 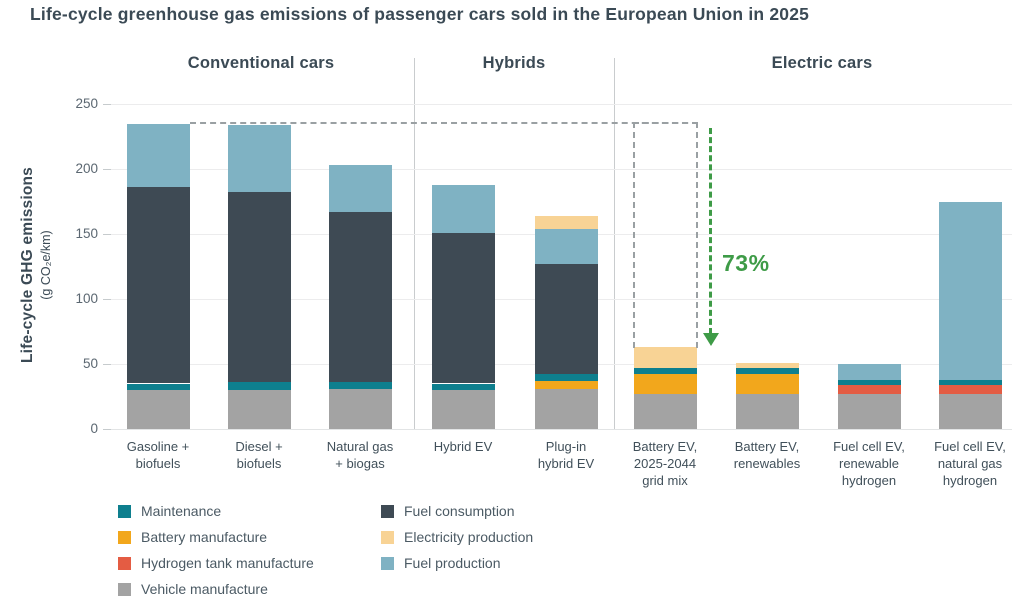 What do you see at coordinates (86, 103) in the screenshot?
I see `y-tick-label-250: 250` at bounding box center [86, 103].